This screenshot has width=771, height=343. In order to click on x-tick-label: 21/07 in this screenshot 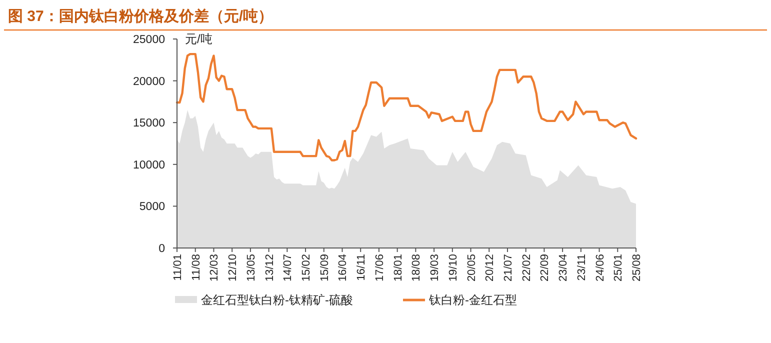, I will do `click(508, 268)`.